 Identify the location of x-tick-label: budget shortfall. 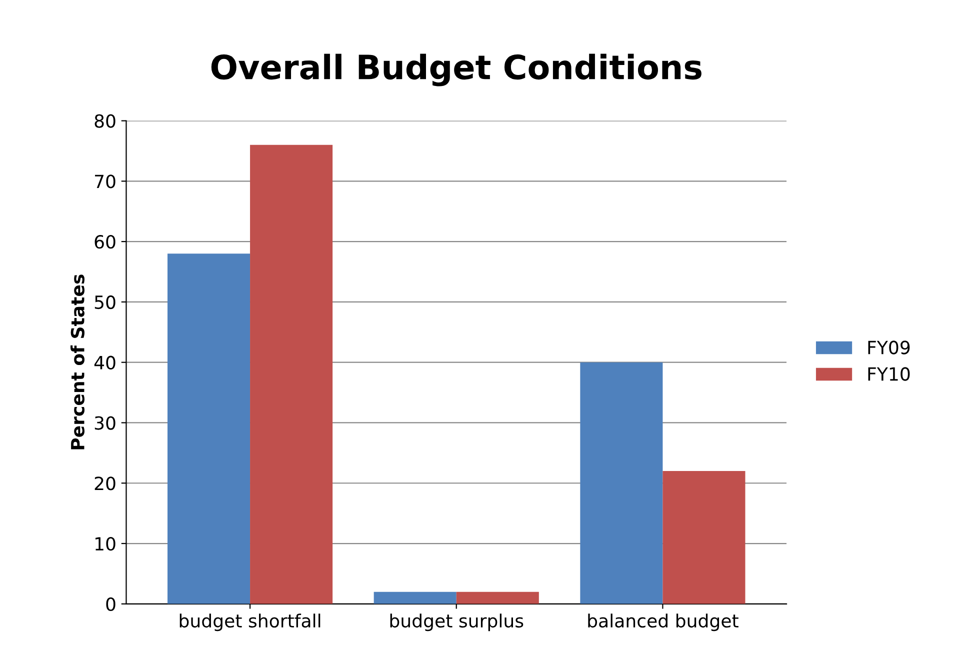
(250, 623).